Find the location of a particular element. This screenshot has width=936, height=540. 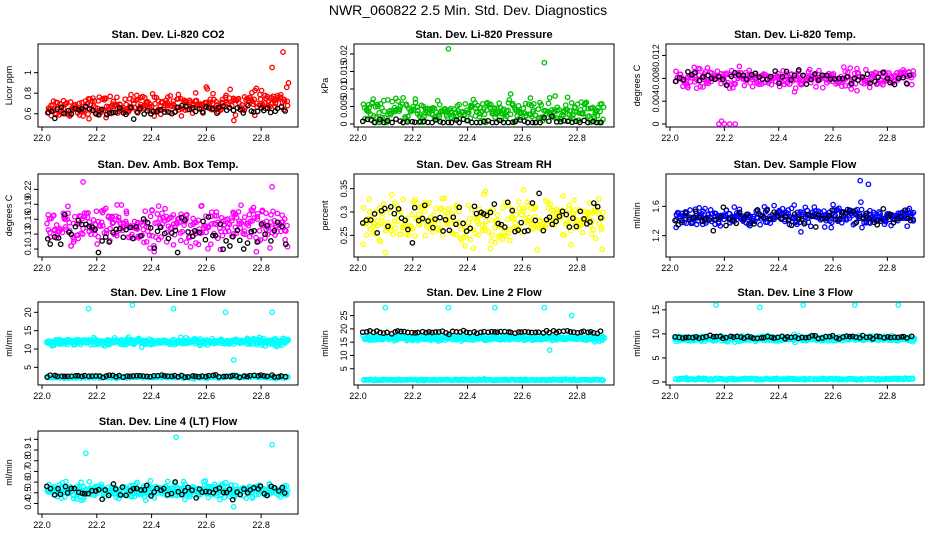

x-tick-label: 22.2 is located at coordinates (97, 268).